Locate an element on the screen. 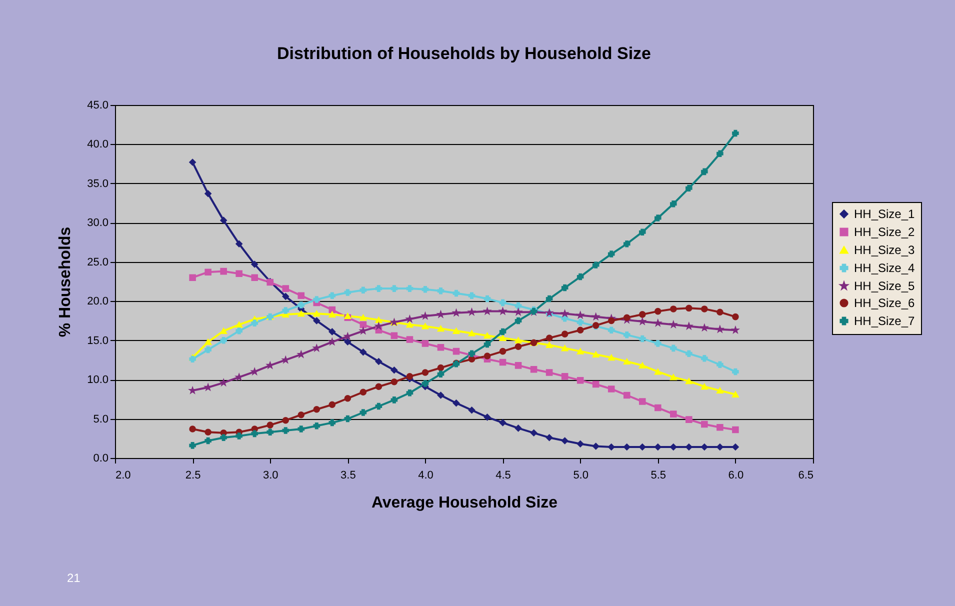 This screenshot has height=606, width=955. x-tick-label: 4.5 is located at coordinates (503, 476).